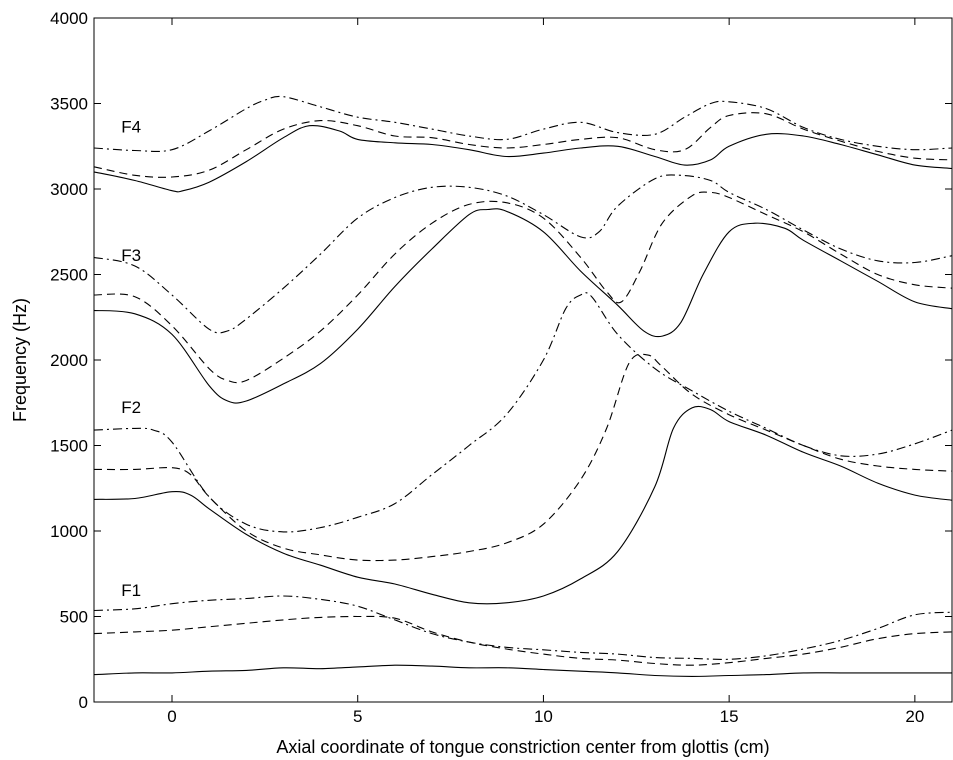  I want to click on formant-labels: F1 F2 F3 F4, so click(131, 359).